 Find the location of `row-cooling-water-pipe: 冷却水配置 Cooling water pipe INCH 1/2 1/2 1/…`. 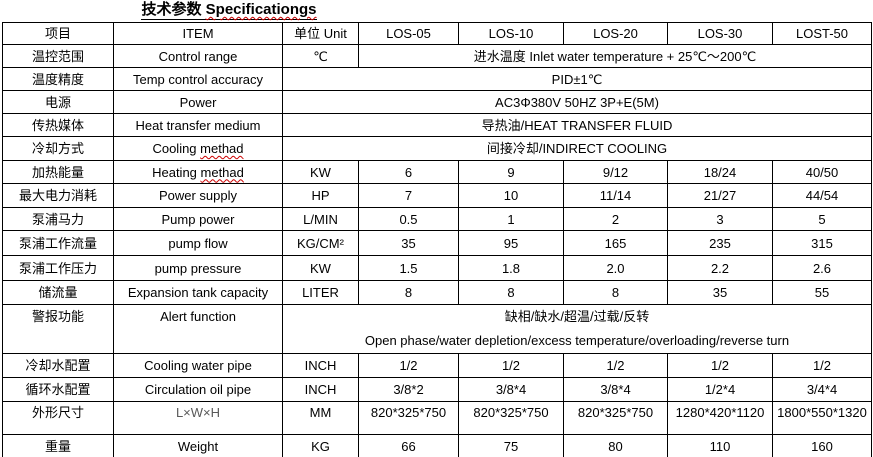

row-cooling-water-pipe: 冷却水配置 Cooling water pipe INCH 1/2 1/2 1/… is located at coordinates (437, 365).